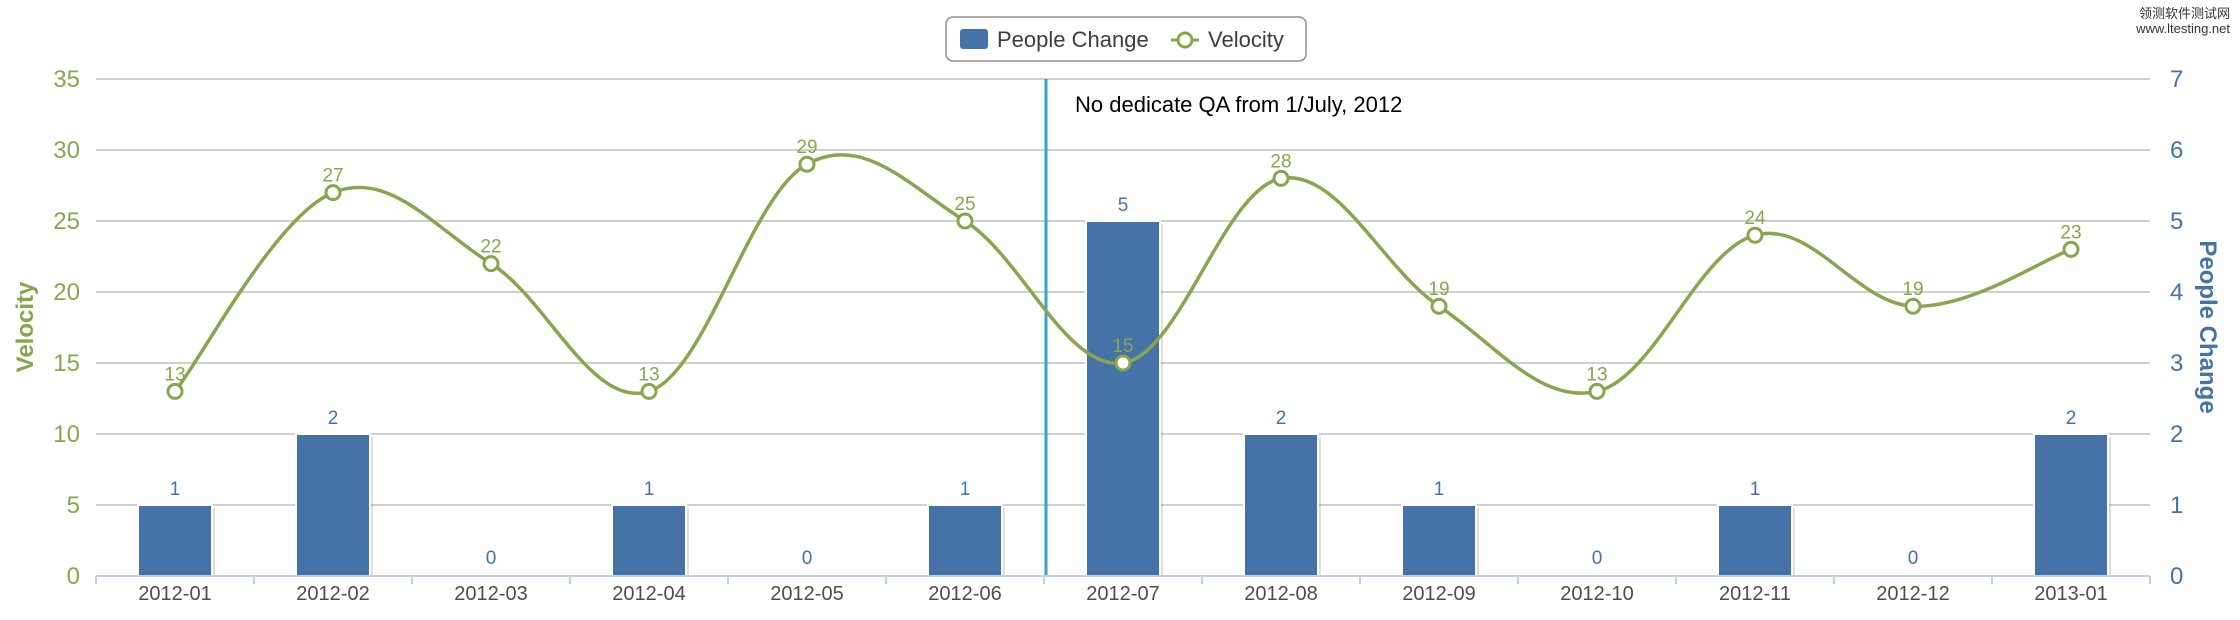  What do you see at coordinates (332, 176) in the screenshot?
I see `velocity-data-label: 27` at bounding box center [332, 176].